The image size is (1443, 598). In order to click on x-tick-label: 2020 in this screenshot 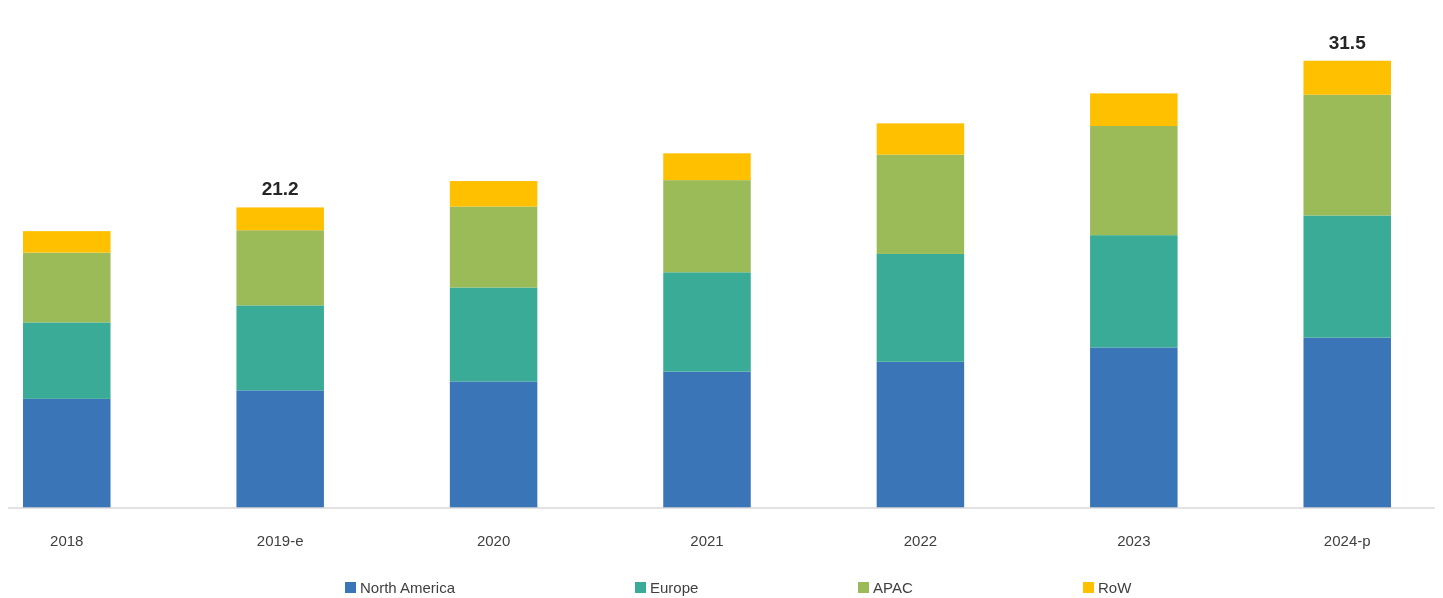, I will do `click(493, 540)`.